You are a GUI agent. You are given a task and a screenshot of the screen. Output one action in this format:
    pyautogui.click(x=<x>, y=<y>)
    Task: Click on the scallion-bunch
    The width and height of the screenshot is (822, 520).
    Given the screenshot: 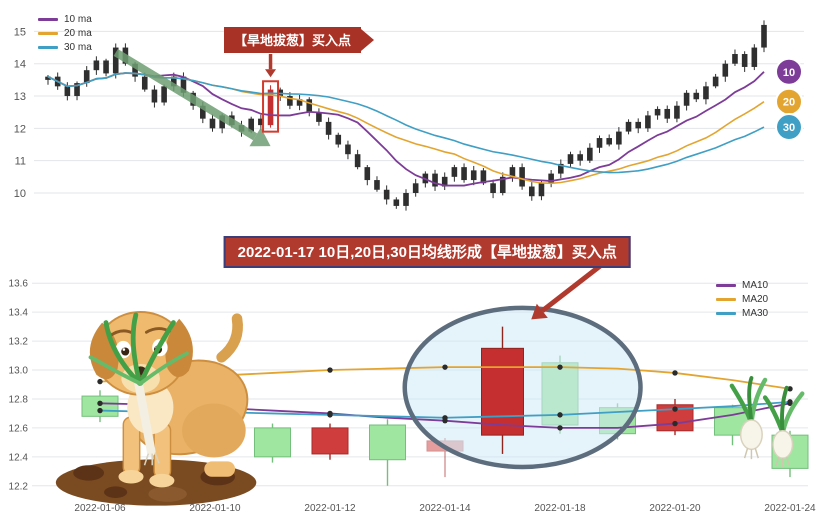 What is the action you would take?
    pyautogui.click(x=767, y=421)
    